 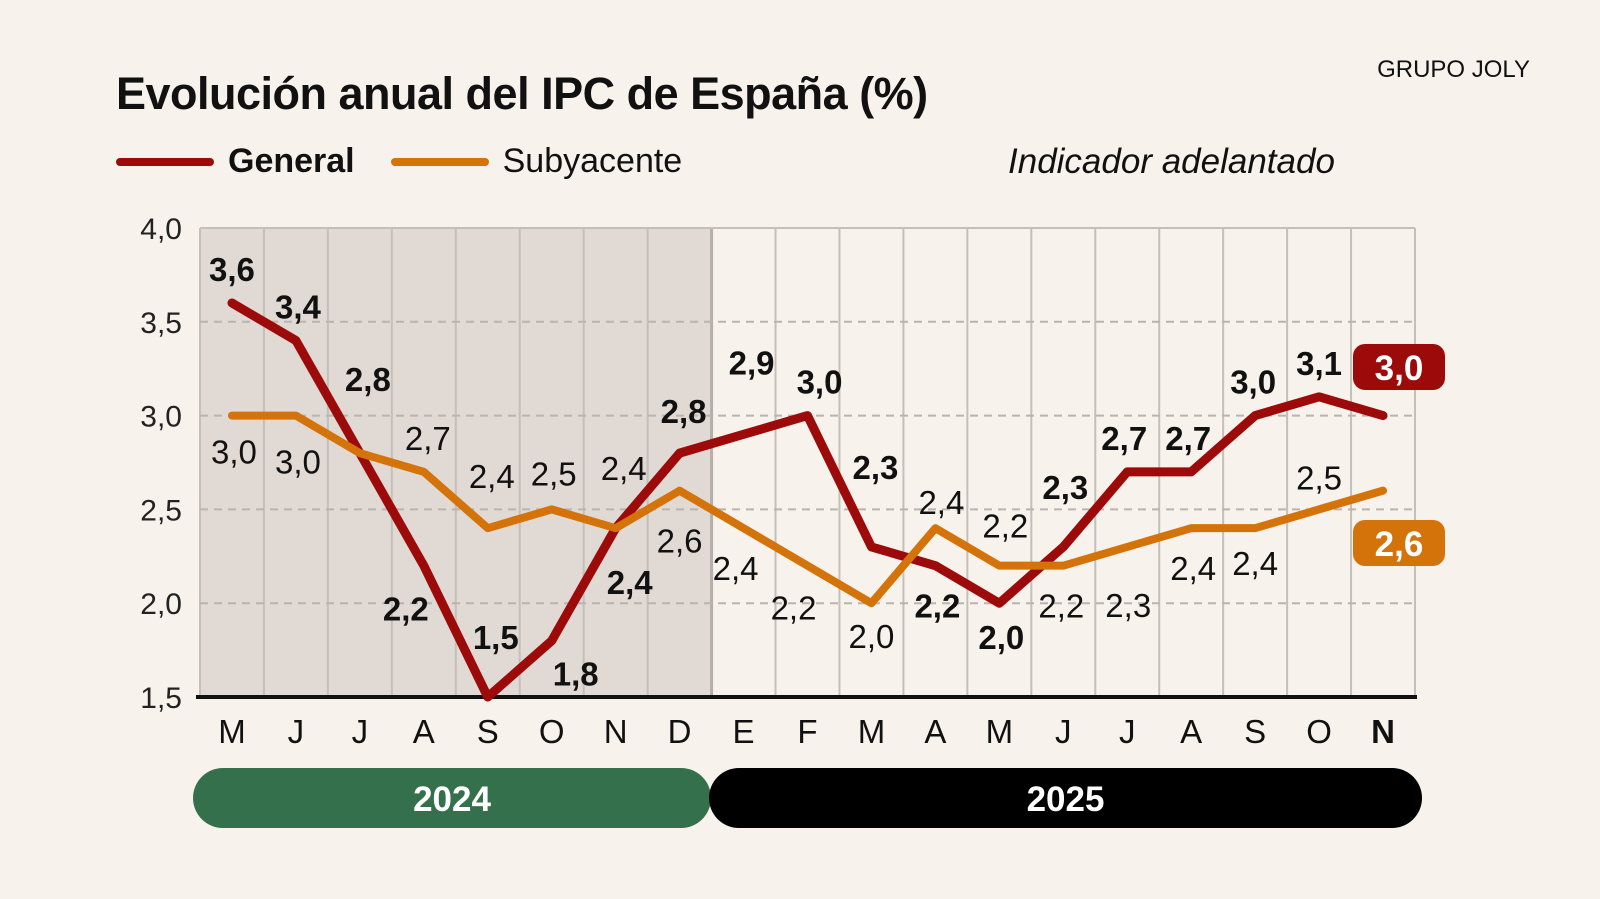 I want to click on last-value-badge-subyacente, so click(x=1399, y=543).